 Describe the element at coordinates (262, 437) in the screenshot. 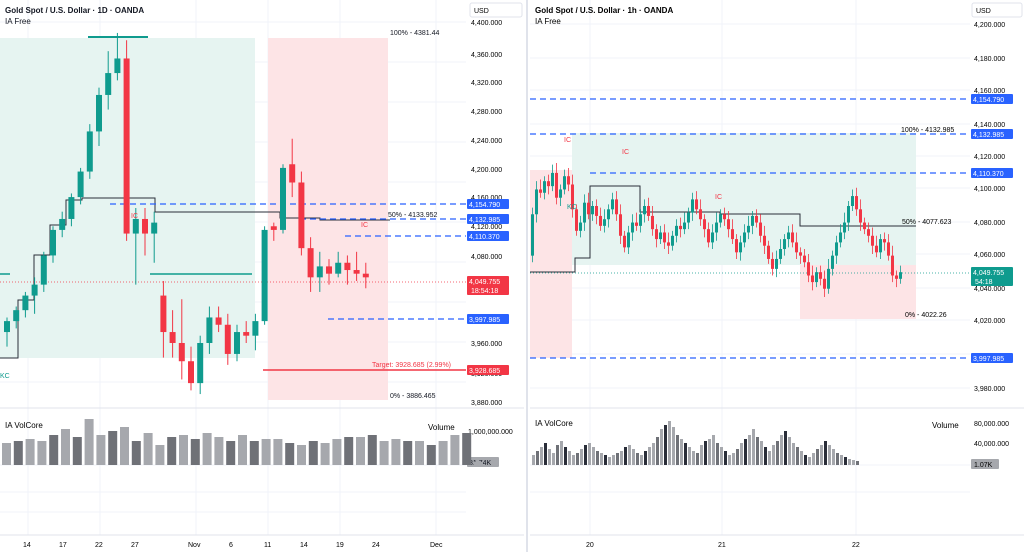

I see `left-volume-pane: IA VolCore Volume 1,000,000.000 81.74K` at that location.